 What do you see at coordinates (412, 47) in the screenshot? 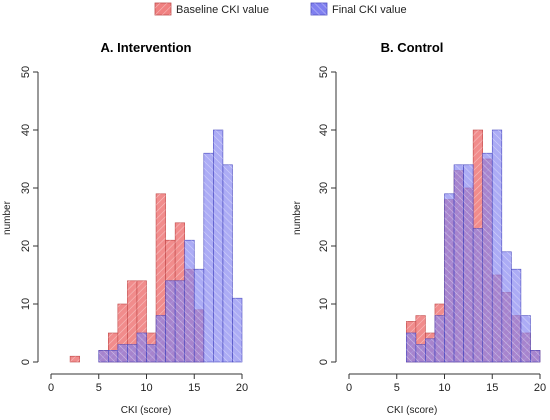
I see `panel-title: B. Control` at bounding box center [412, 47].